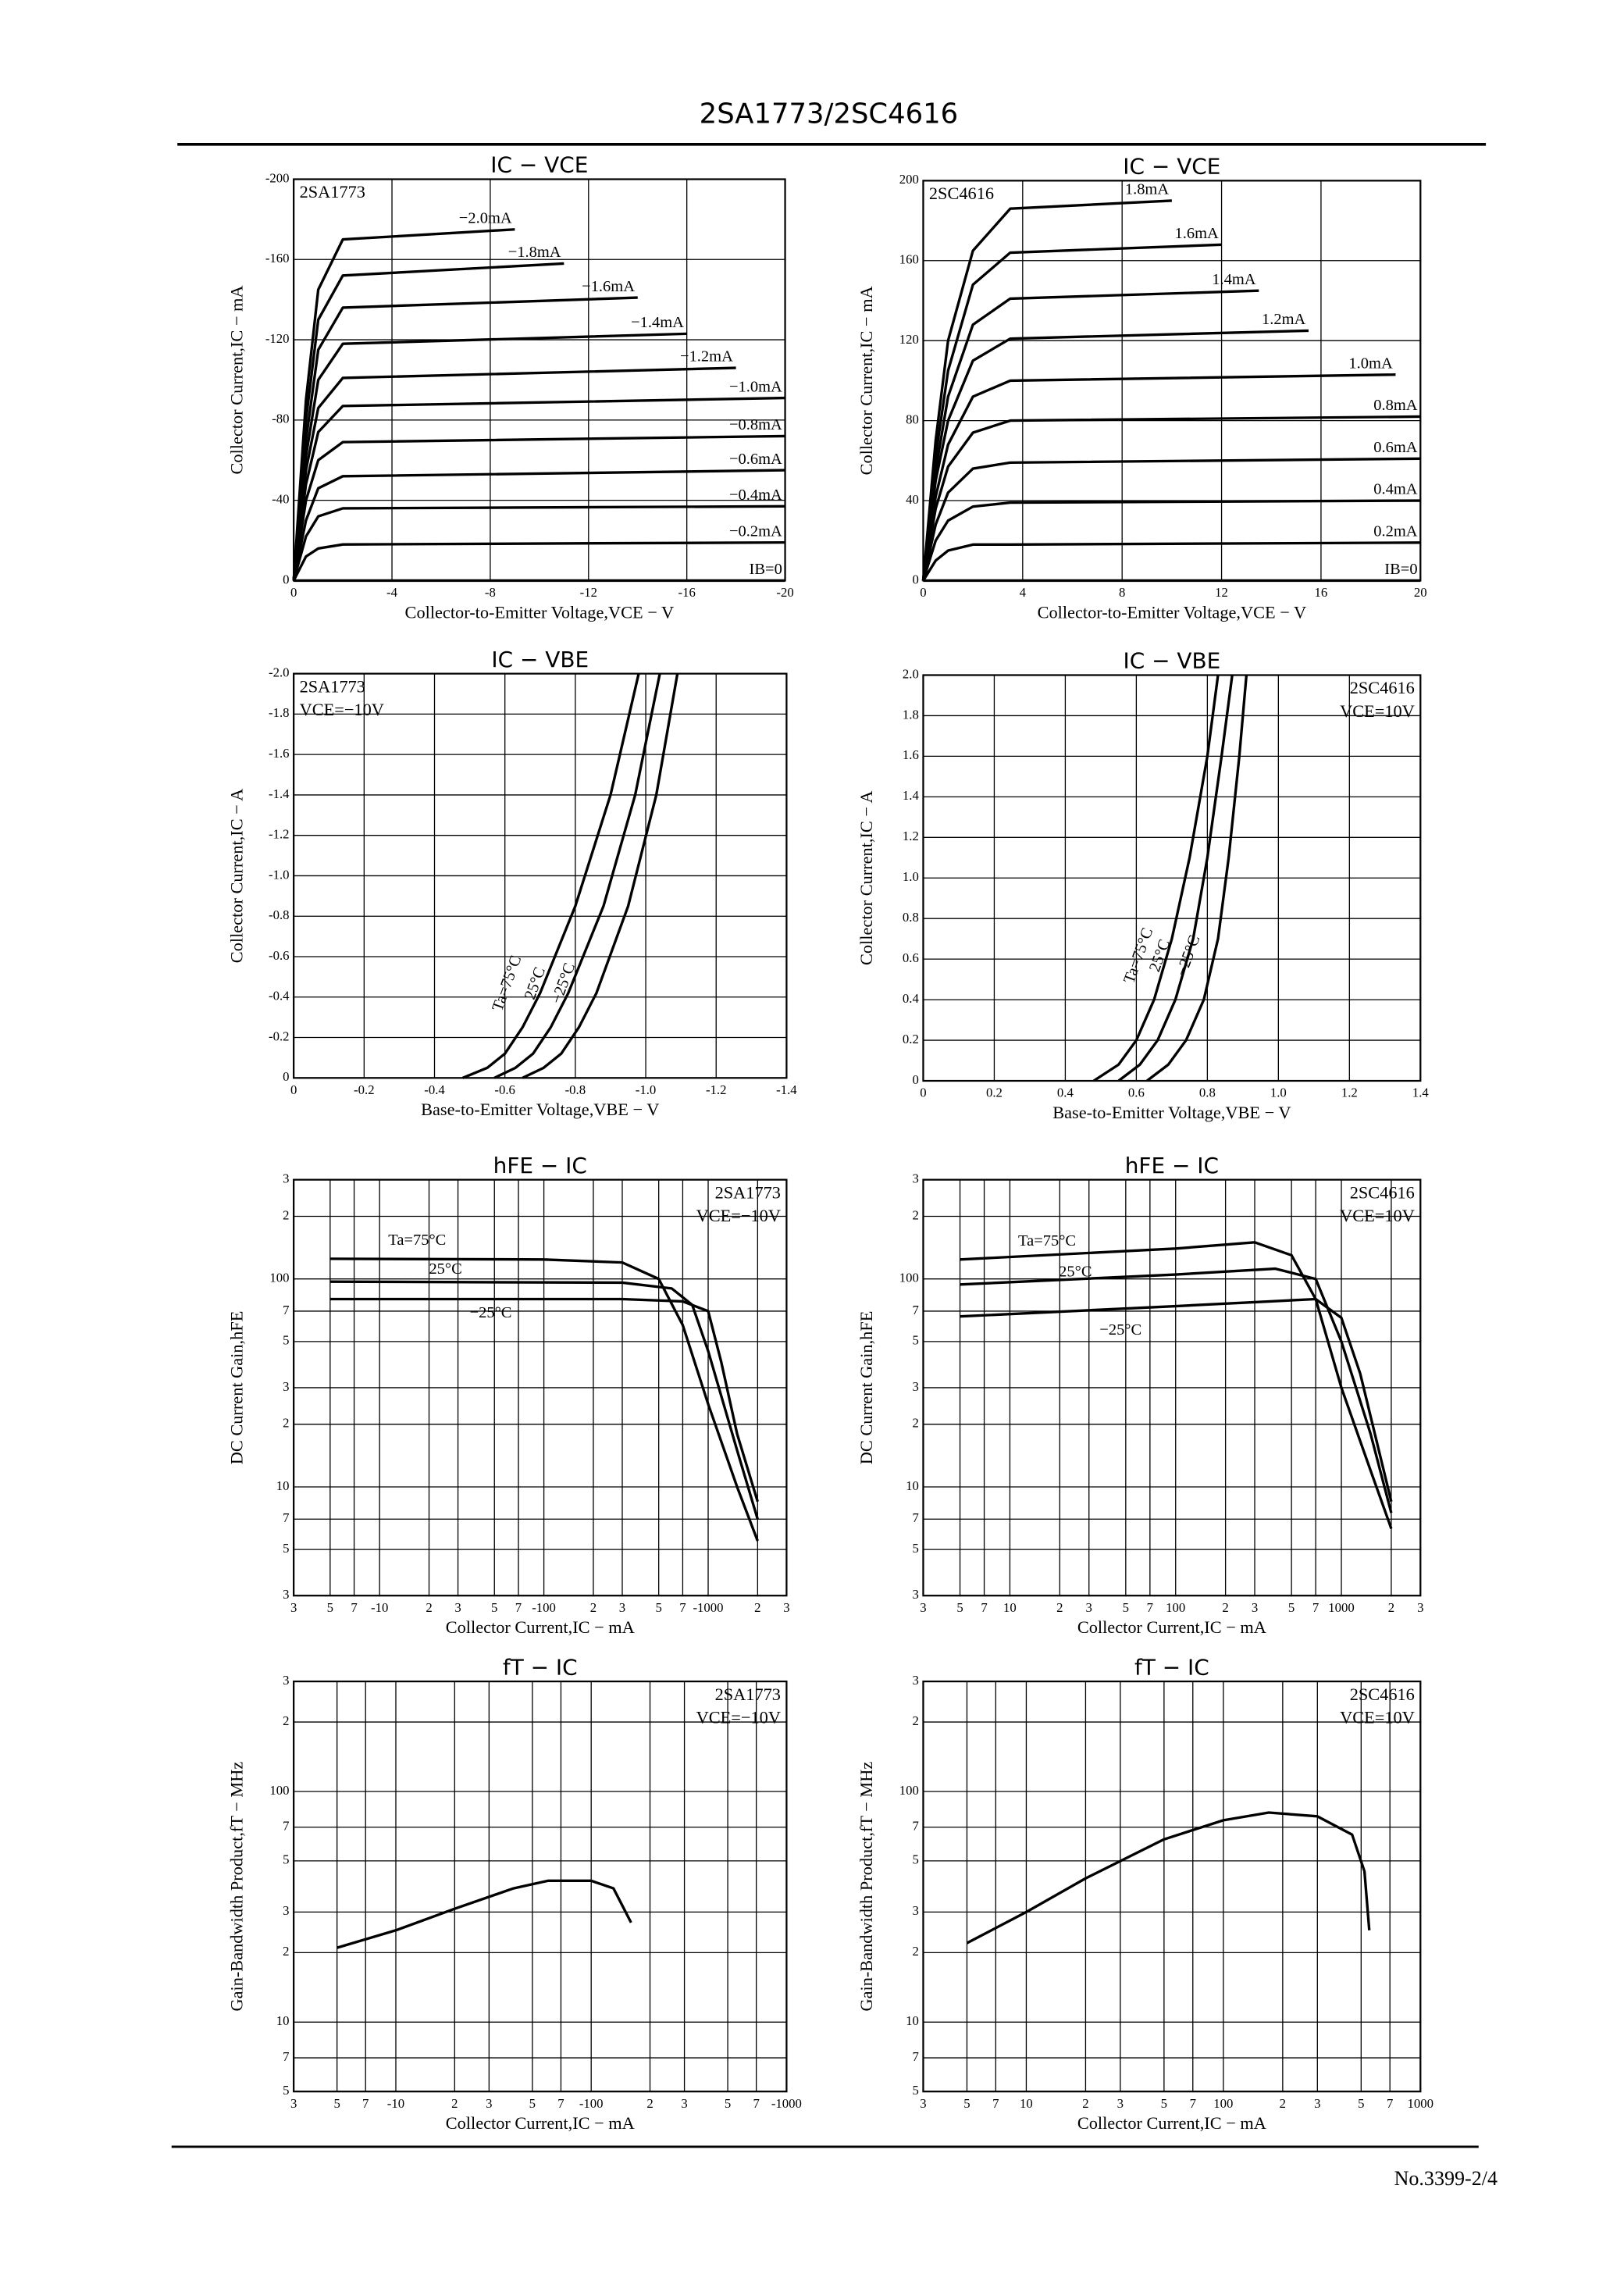 The width and height of the screenshot is (1624, 2278). Describe the element at coordinates (491, 1312) in the screenshot. I see `curve-label: −25°C` at that location.